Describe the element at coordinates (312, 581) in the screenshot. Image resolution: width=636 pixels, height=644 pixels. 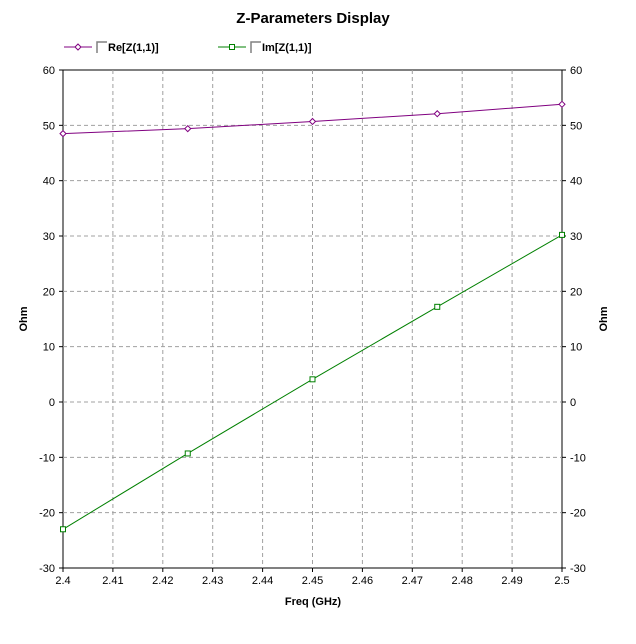
I see `x-tick-label: 2.45` at that location.